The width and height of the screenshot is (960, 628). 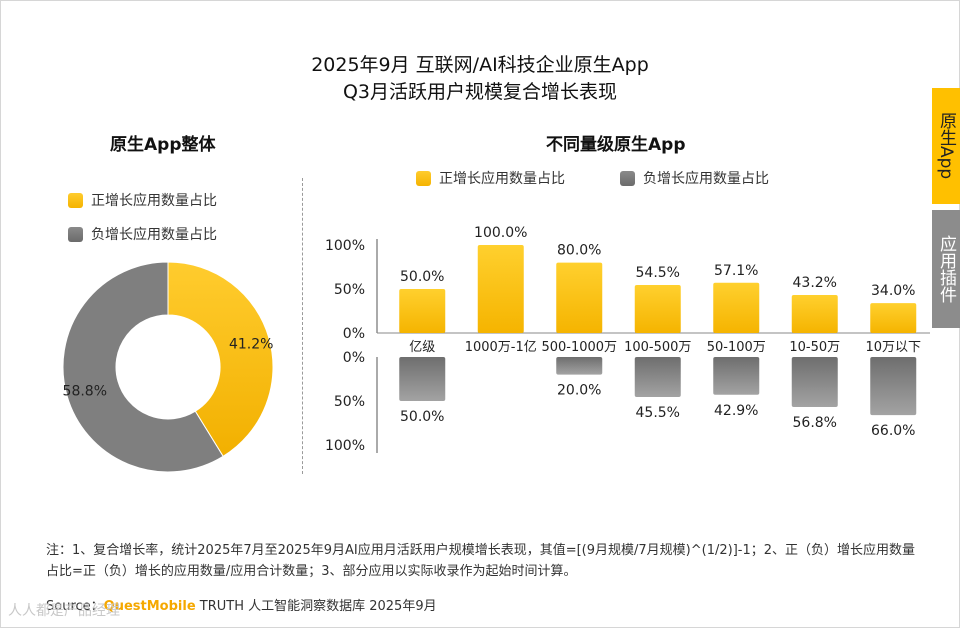 I want to click on source-brand: QuestMobile, so click(x=149, y=606).